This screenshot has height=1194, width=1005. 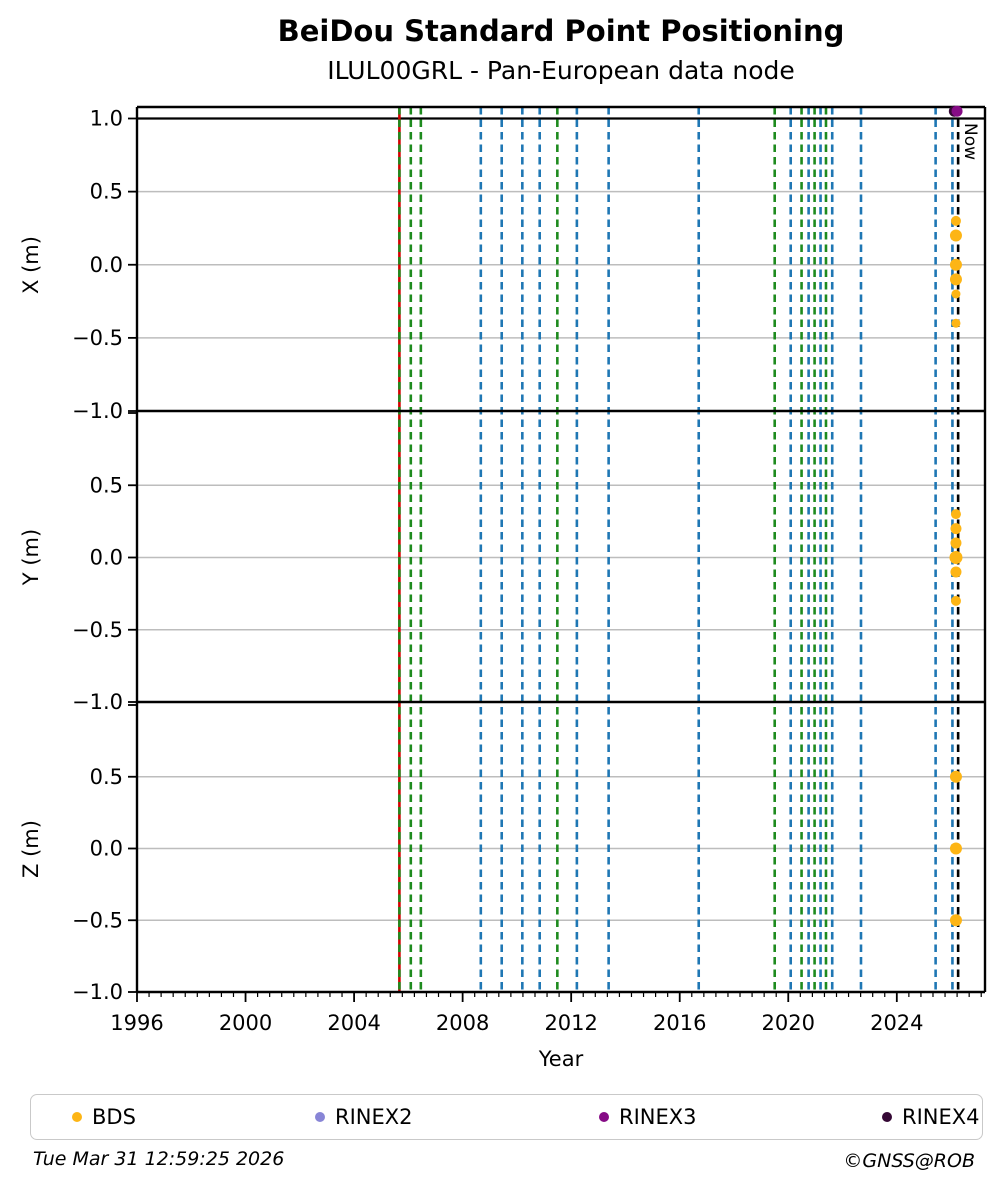 I want to click on x-axis-label: Year, so click(x=561, y=1059).